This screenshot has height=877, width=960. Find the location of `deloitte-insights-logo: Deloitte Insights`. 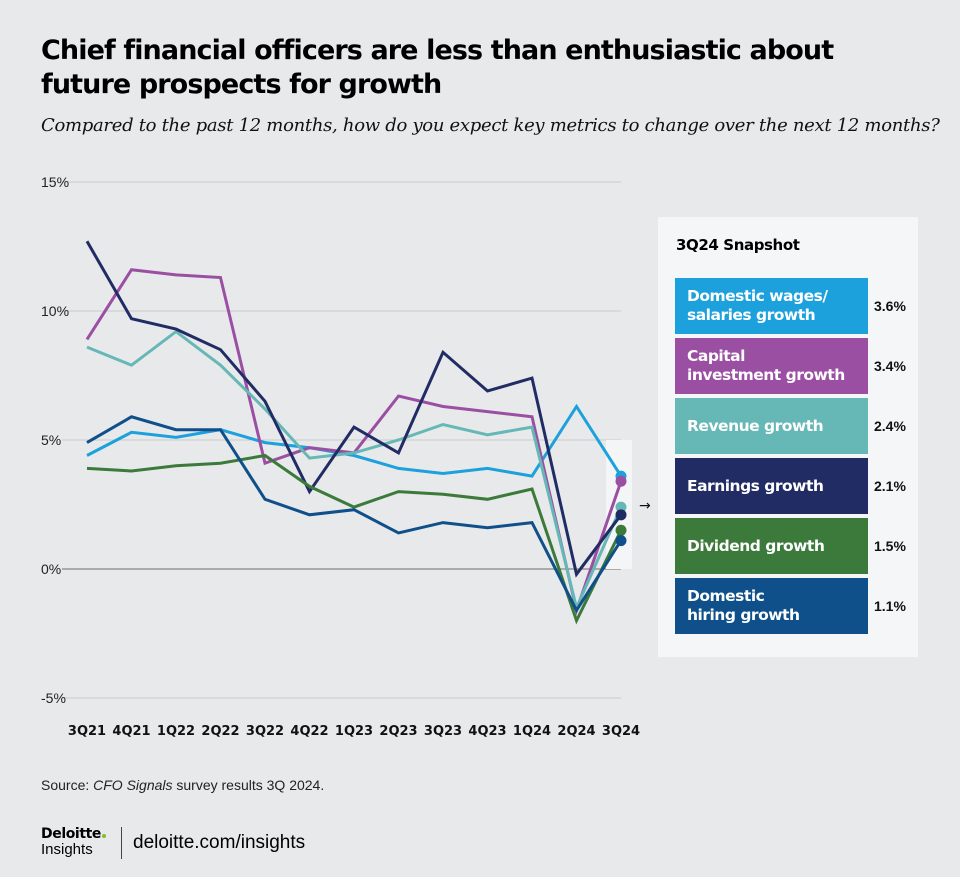

deloitte-insights-logo: Deloitte Insights is located at coordinates (74, 842).